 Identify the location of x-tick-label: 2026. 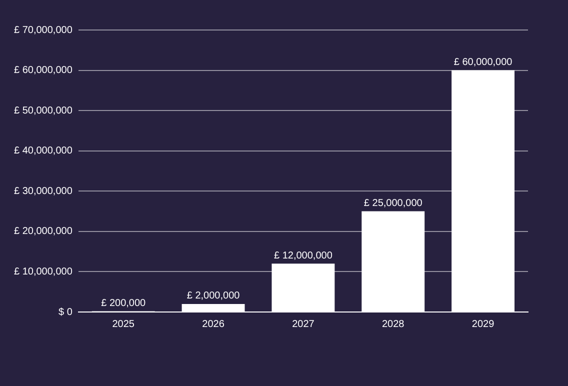
(213, 324).